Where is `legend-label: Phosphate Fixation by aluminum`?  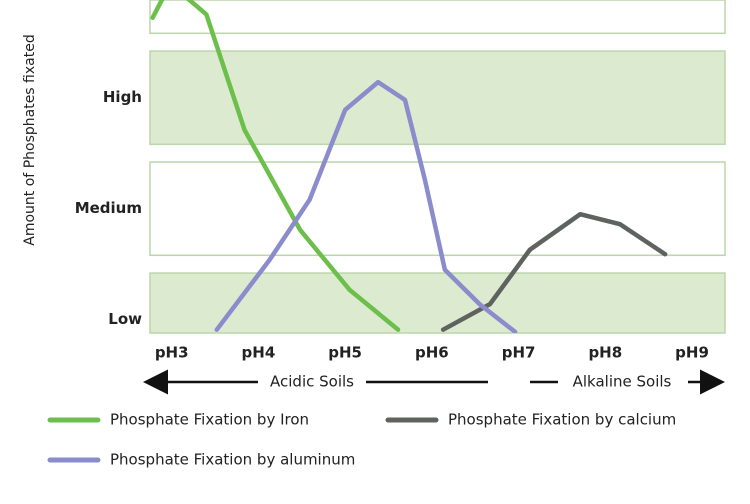 legend-label: Phosphate Fixation by aluminum is located at coordinates (232, 460).